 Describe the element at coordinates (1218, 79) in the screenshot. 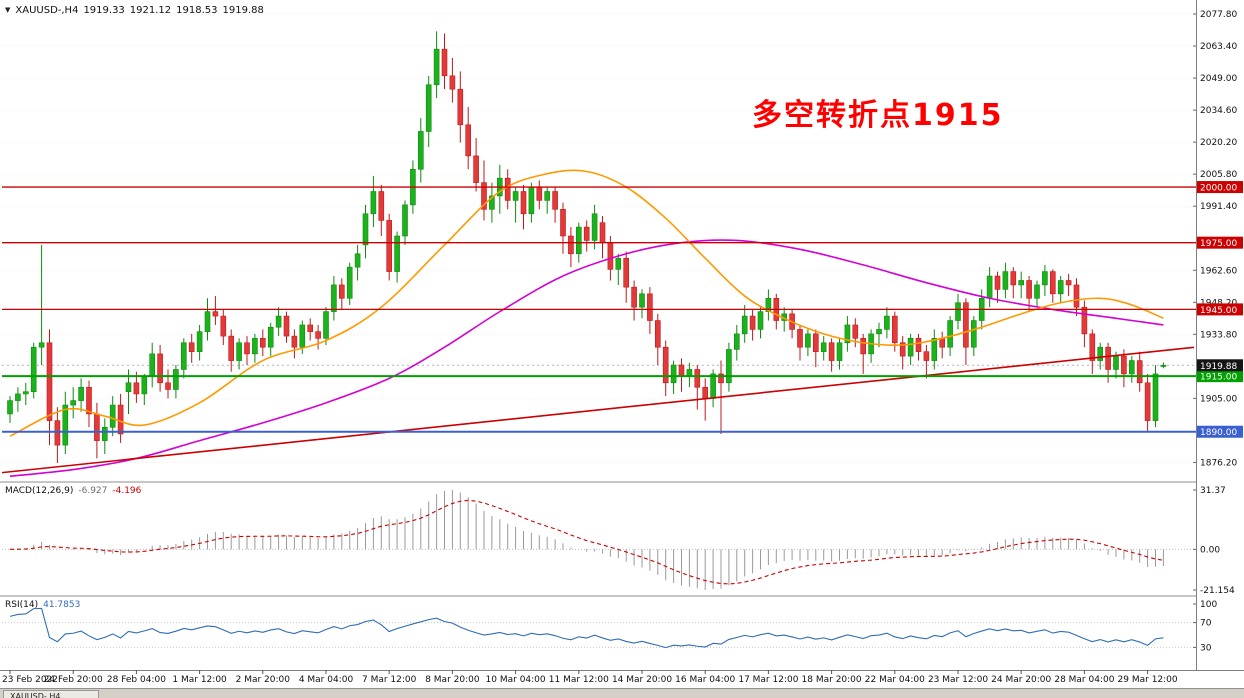

I see `svg-text: 2049.00` at that location.